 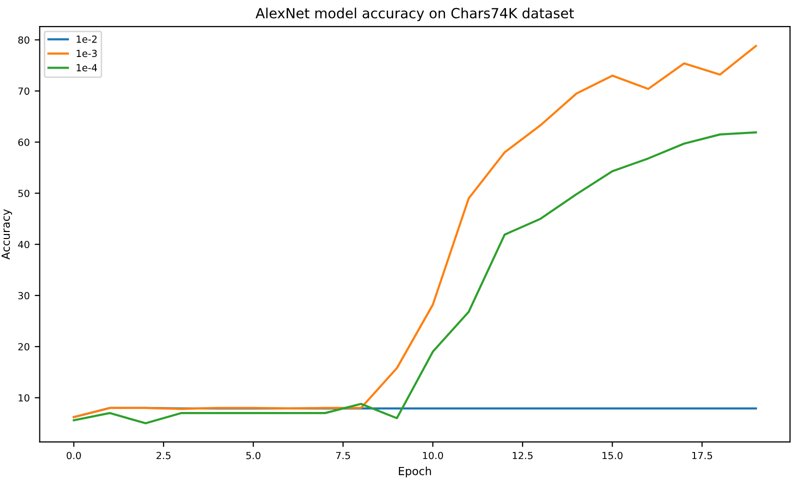 I want to click on x-tick-label: 12.5, so click(x=522, y=456).